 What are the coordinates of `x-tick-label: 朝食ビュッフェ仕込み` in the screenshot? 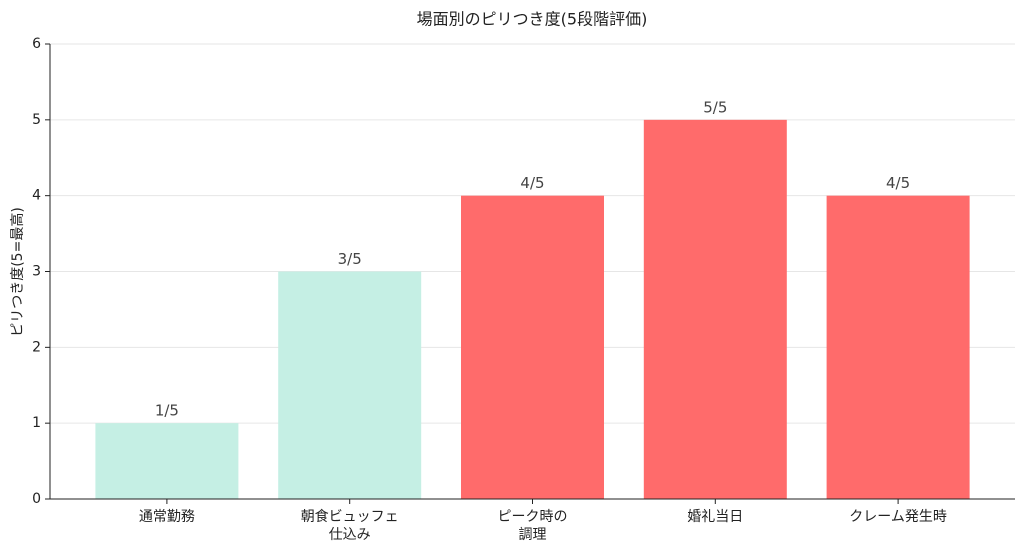 It's located at (350, 525).